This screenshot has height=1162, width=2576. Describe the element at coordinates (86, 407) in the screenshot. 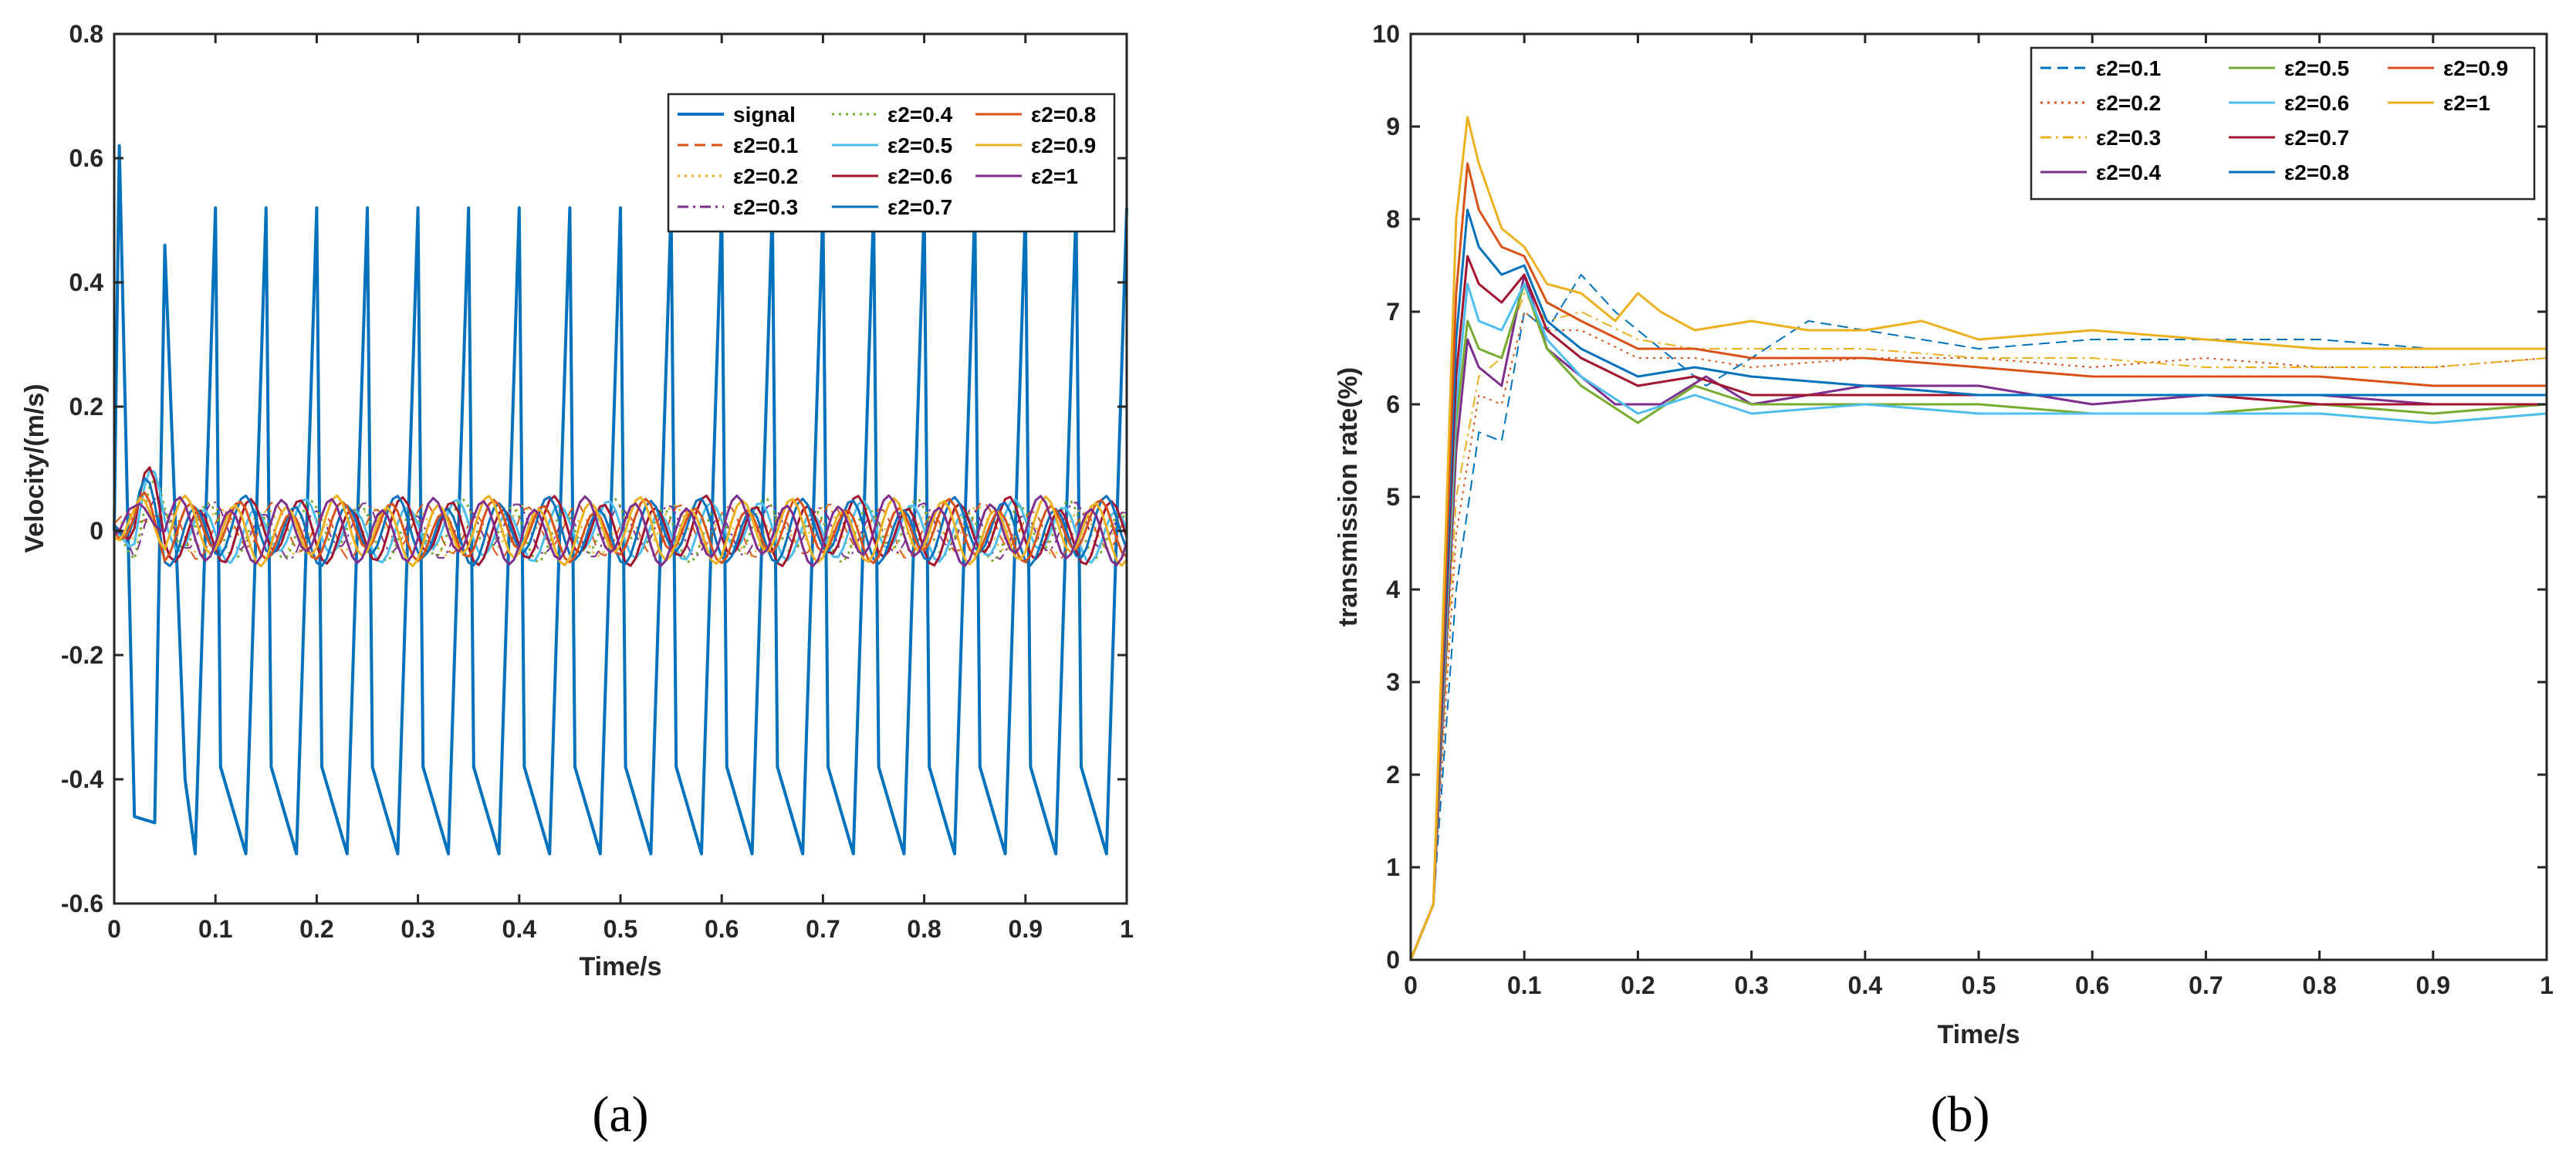

I see `y-tick-label: 0.2` at that location.